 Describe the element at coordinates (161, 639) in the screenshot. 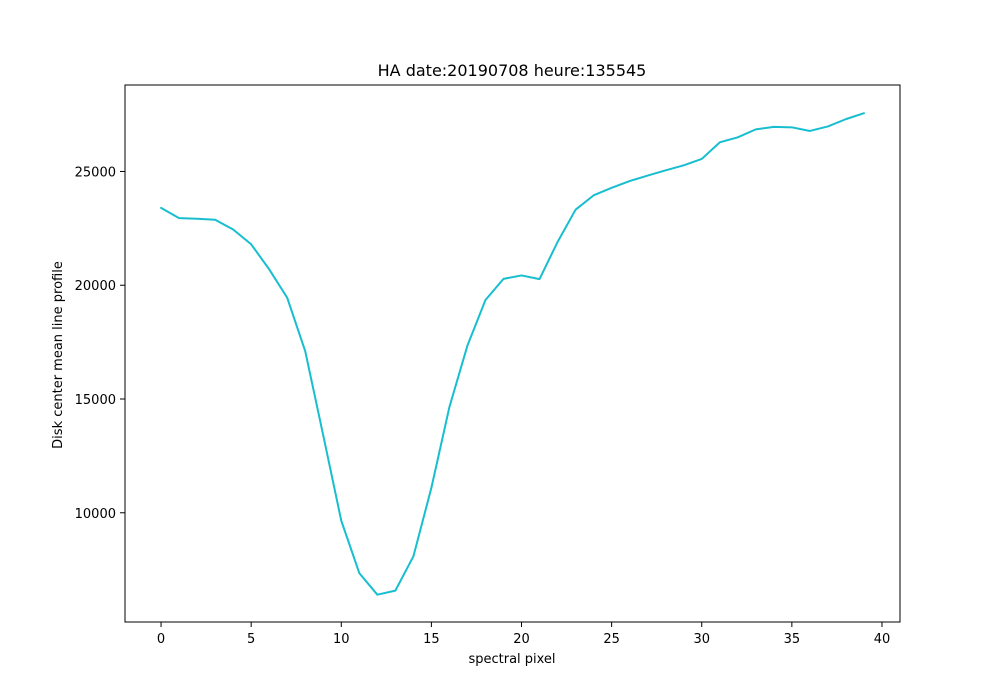

I see `x-tick-label: 0` at that location.